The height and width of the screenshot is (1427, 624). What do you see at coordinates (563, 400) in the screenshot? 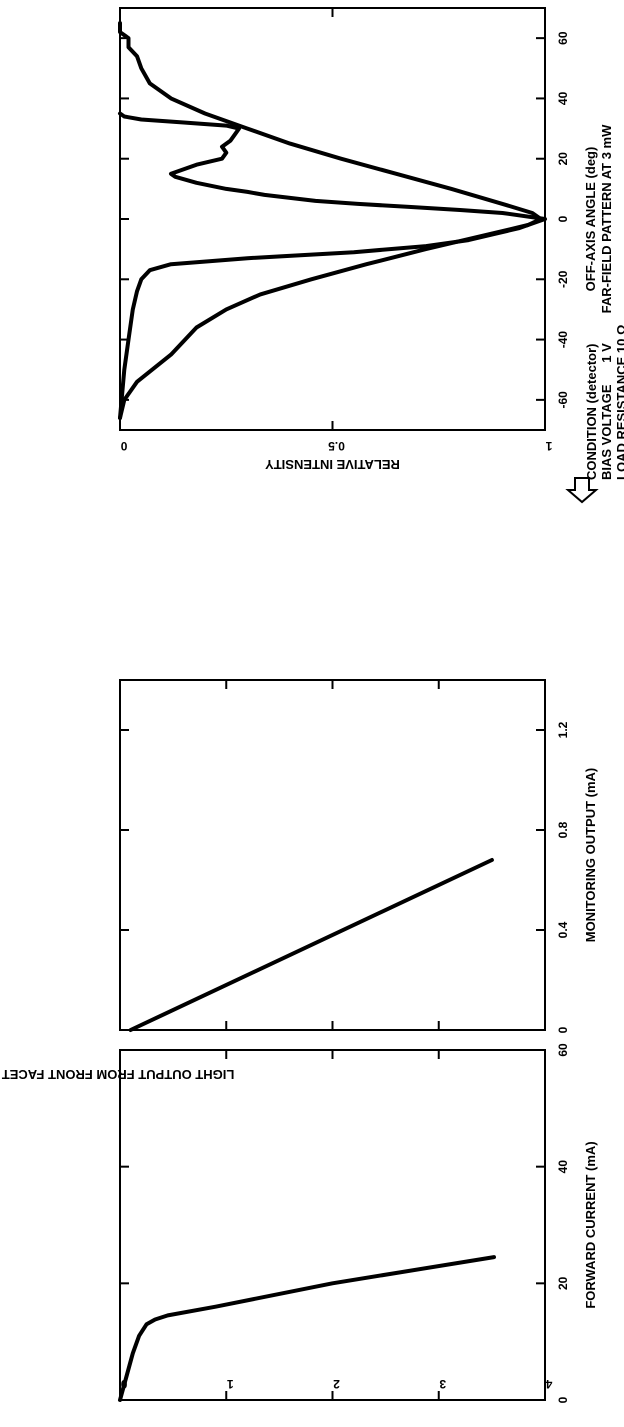
I see `x-tick-label: -60` at bounding box center [563, 400].